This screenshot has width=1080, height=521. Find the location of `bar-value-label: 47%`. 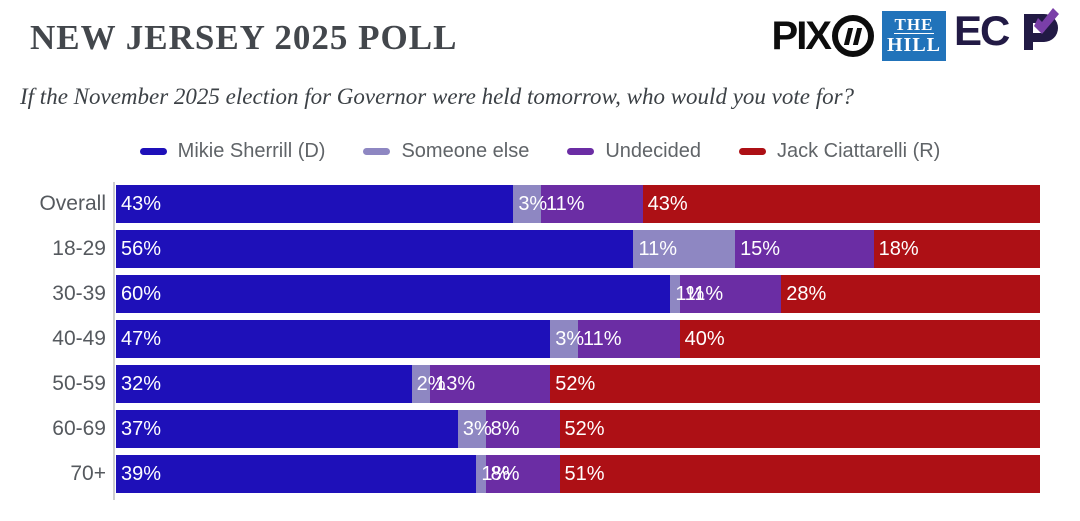

bar-value-label: 47% is located at coordinates (141, 339).